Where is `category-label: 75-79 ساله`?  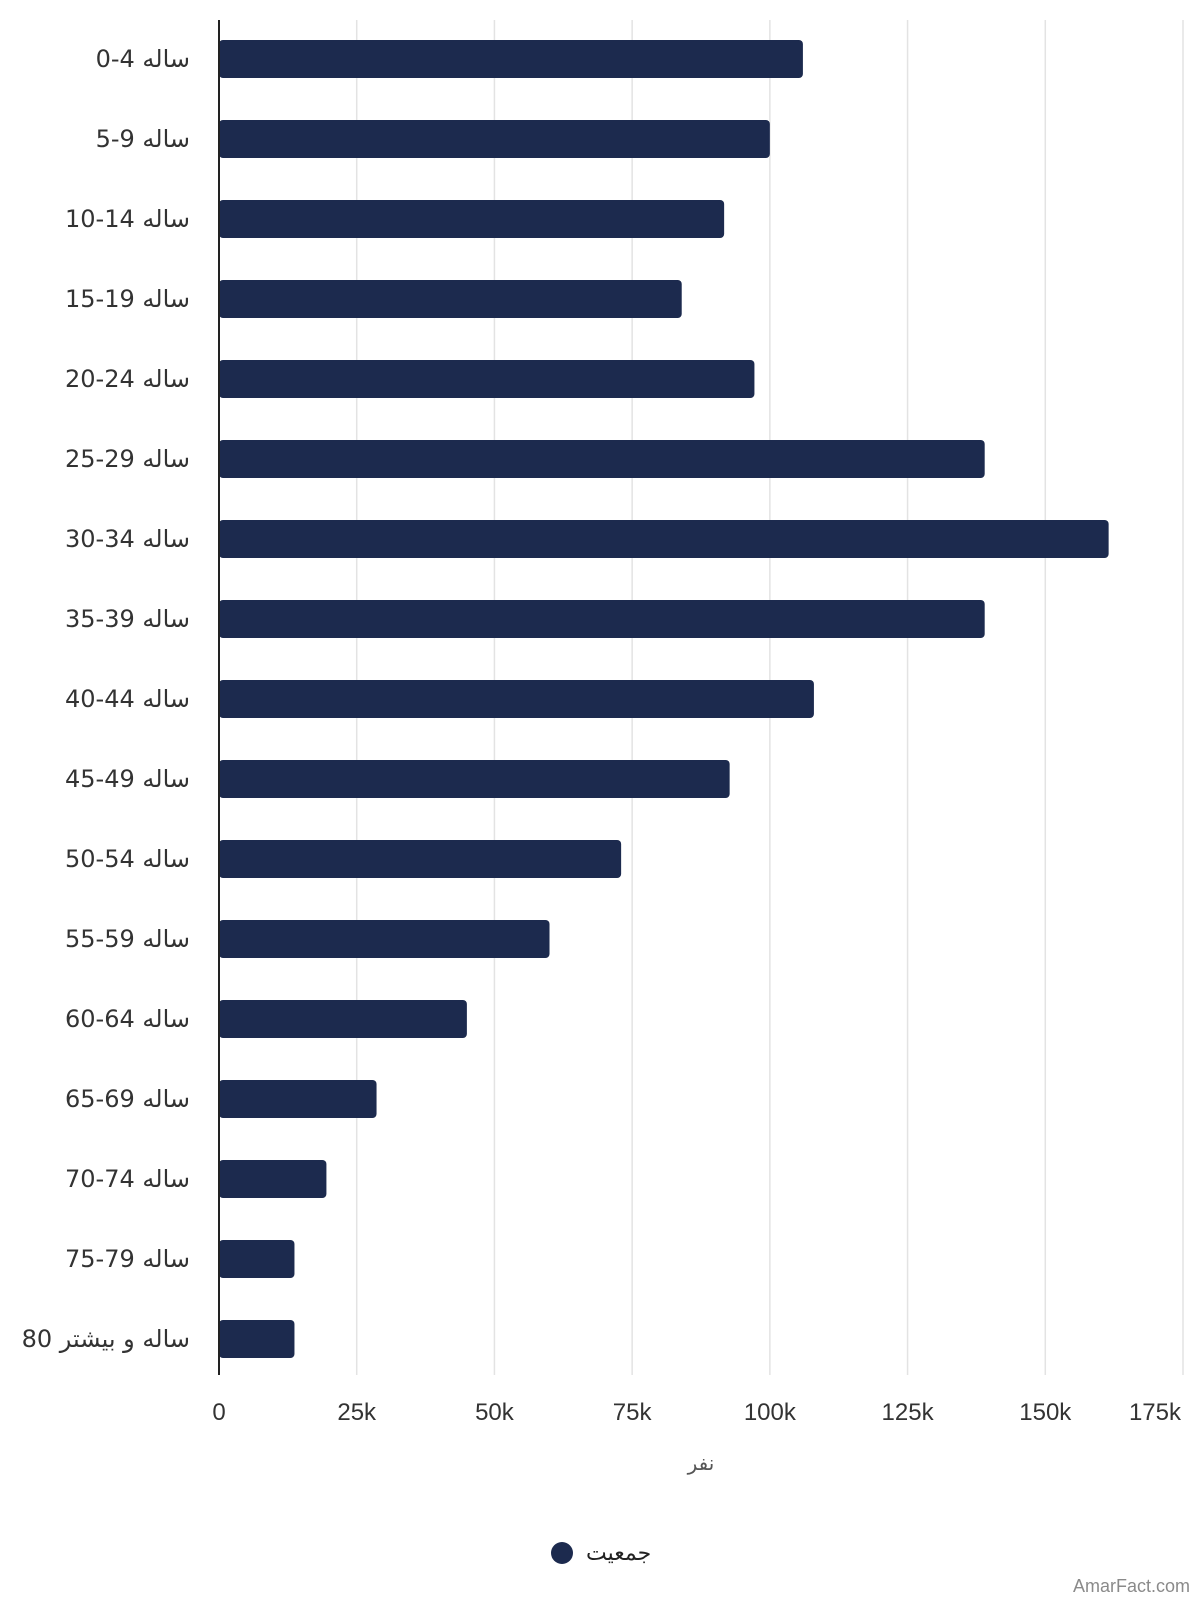 category-label: 75-79 ساله is located at coordinates (127, 1259).